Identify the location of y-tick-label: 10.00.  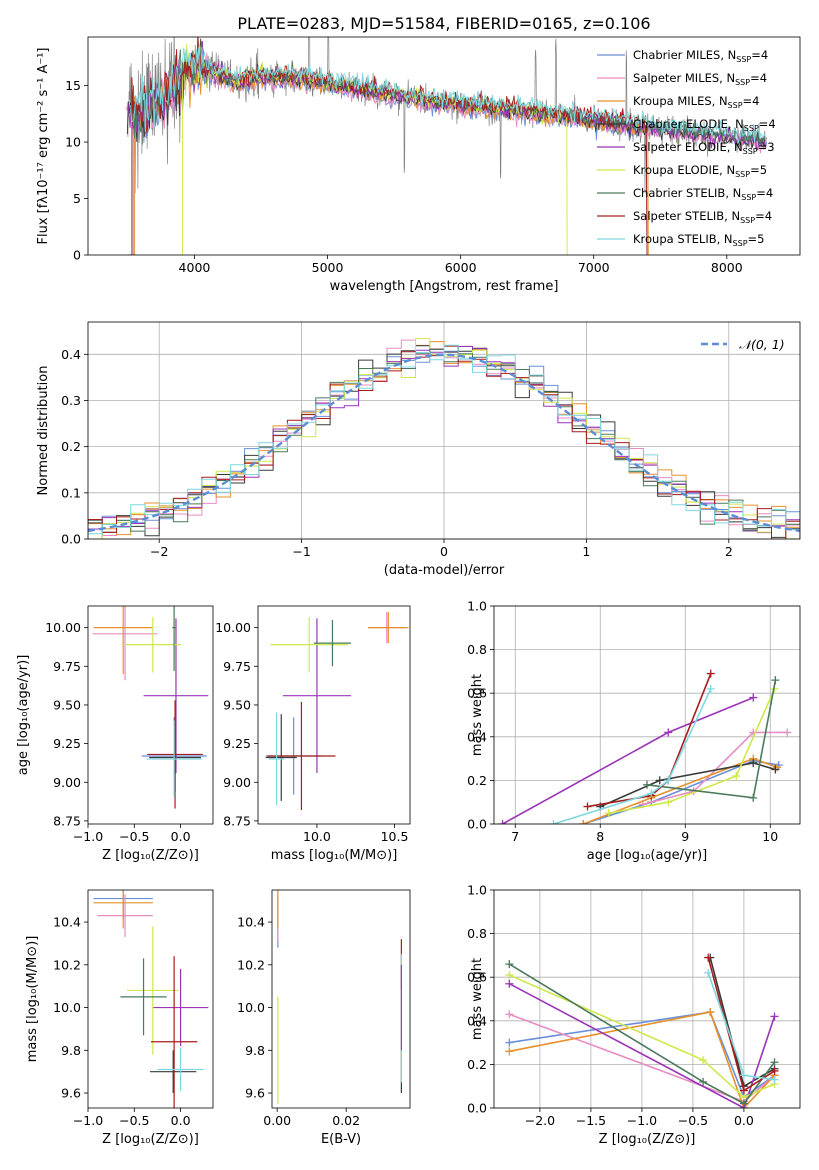
(63, 627).